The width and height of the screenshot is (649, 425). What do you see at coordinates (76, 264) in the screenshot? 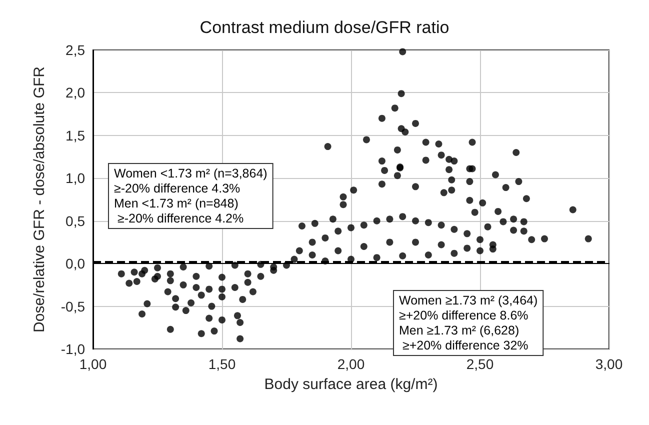
I see `y-tick-label: 0,0` at bounding box center [76, 264].